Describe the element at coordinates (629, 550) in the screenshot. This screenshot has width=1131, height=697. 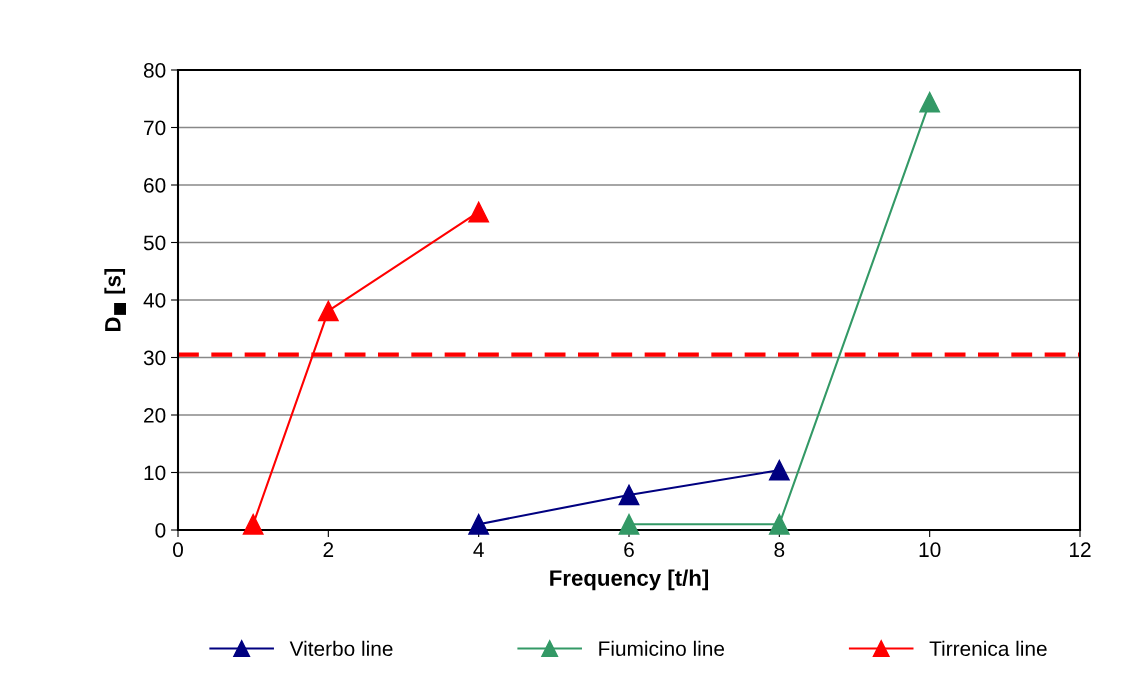
I see `x-tick-label: 6` at that location.